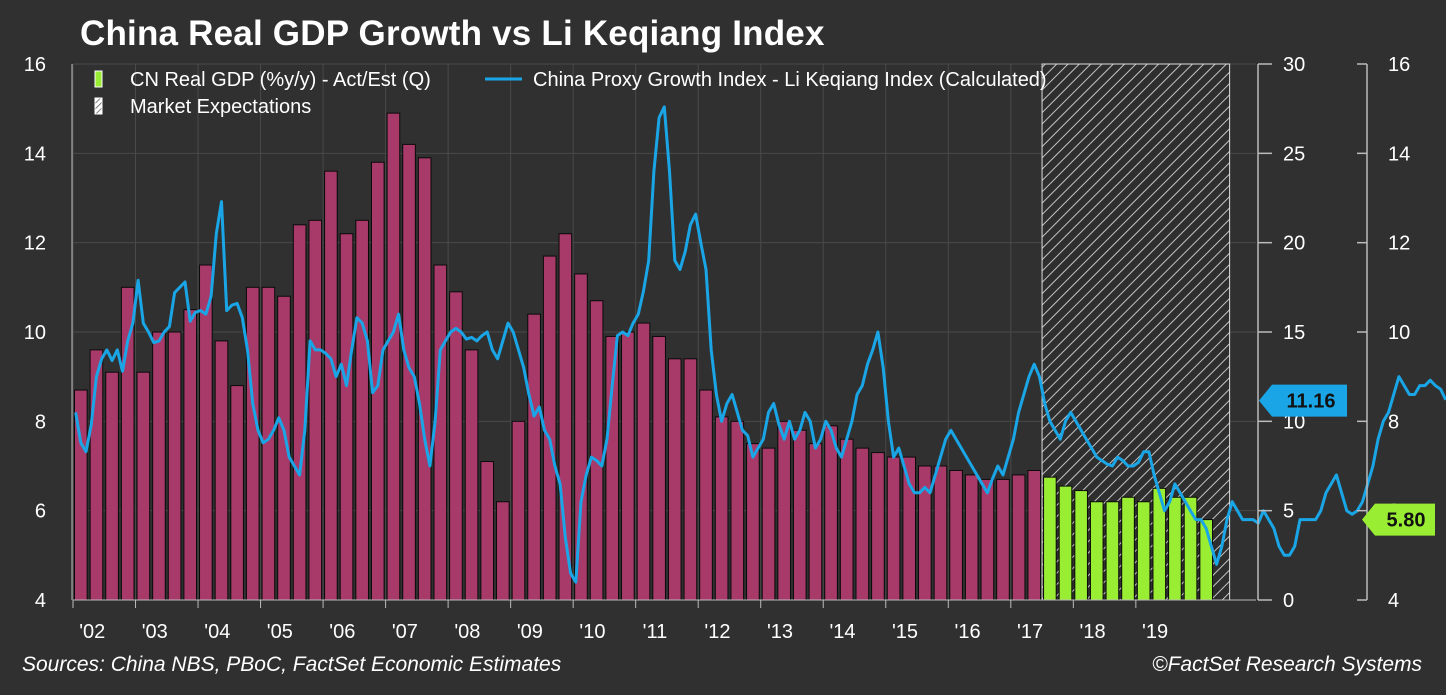 The image size is (1446, 695). I want to click on left-axis-tick-label: 14, so click(35, 154).